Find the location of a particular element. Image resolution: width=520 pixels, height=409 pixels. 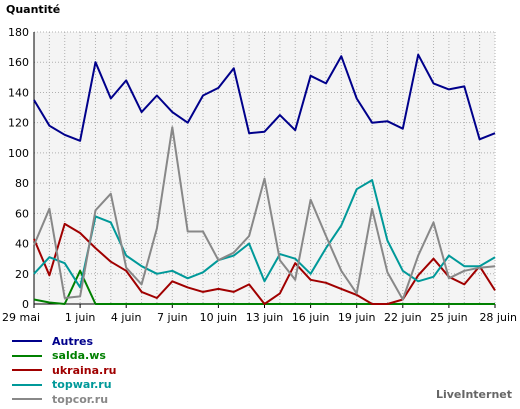

x-tick-label: 28 juin is located at coordinates (498, 317).